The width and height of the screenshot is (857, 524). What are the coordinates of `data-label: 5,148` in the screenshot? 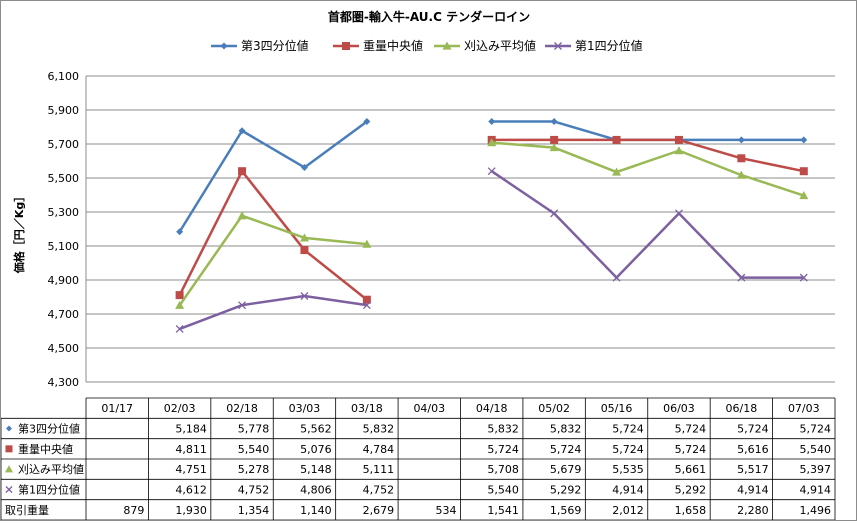 It's located at (316, 469).